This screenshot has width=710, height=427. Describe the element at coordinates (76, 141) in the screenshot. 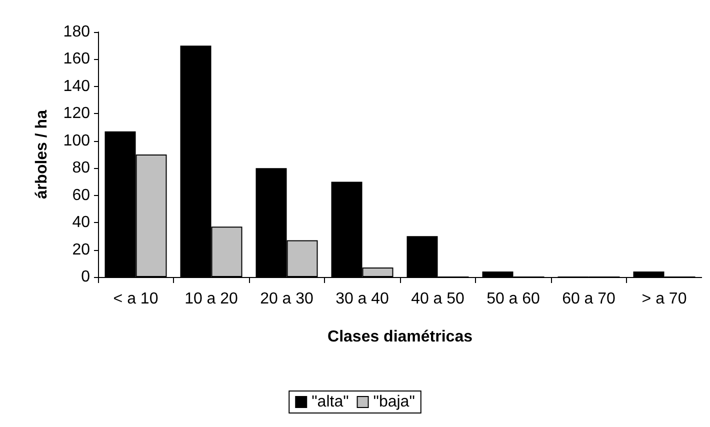

I see `y-tick-label: 100` at that location.